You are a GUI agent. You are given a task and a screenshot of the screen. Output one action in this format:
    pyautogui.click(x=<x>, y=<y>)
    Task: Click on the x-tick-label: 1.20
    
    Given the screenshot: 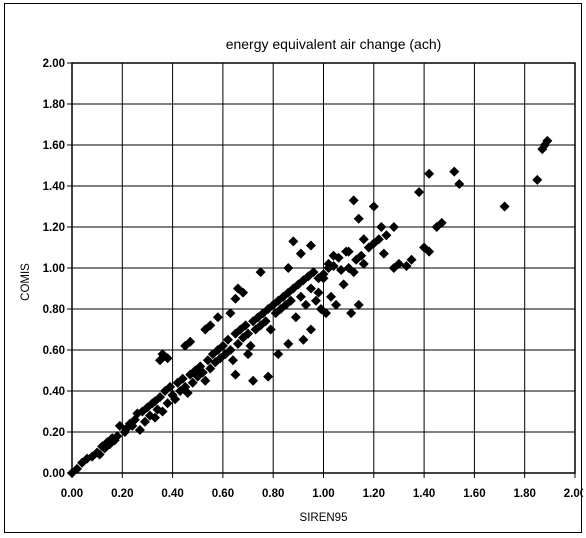 What is the action you would take?
    pyautogui.click(x=374, y=494)
    